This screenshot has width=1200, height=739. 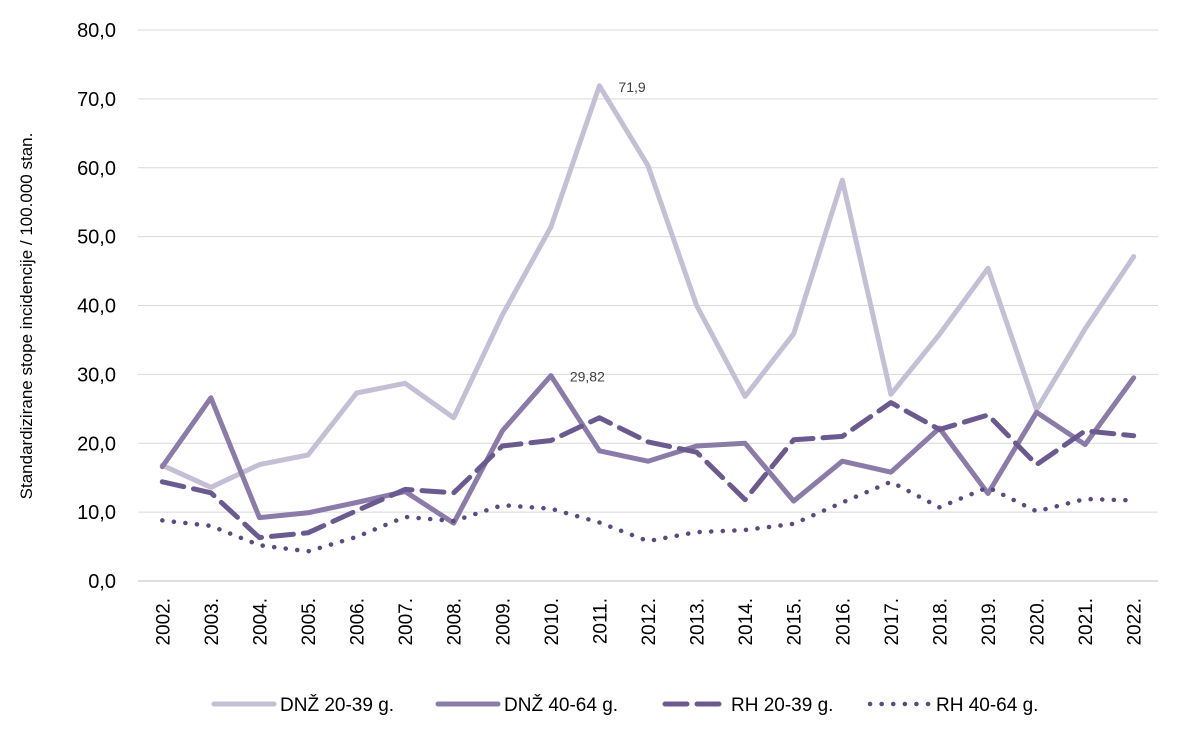 What do you see at coordinates (260, 622) in the screenshot?
I see `x-tick-label: 2004.` at bounding box center [260, 622].